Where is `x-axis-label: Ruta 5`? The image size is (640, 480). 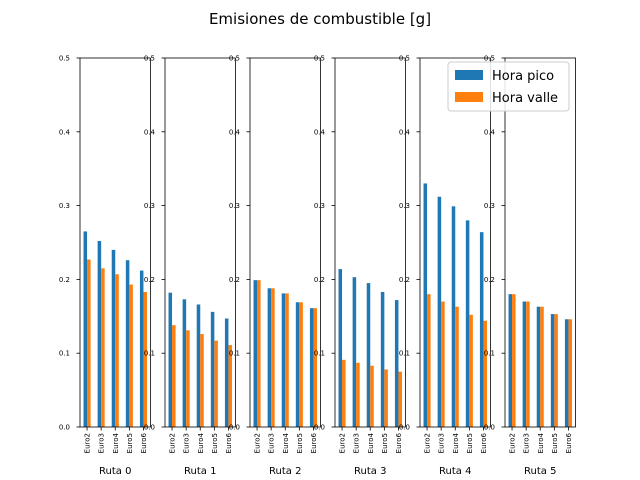
x-axis-label: Ruta 5 is located at coordinates (540, 471).